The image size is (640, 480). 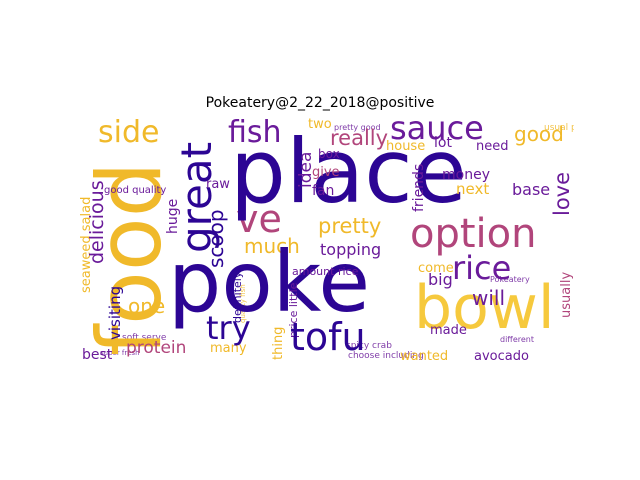 I want to click on word: soft serve, so click(x=144, y=338).